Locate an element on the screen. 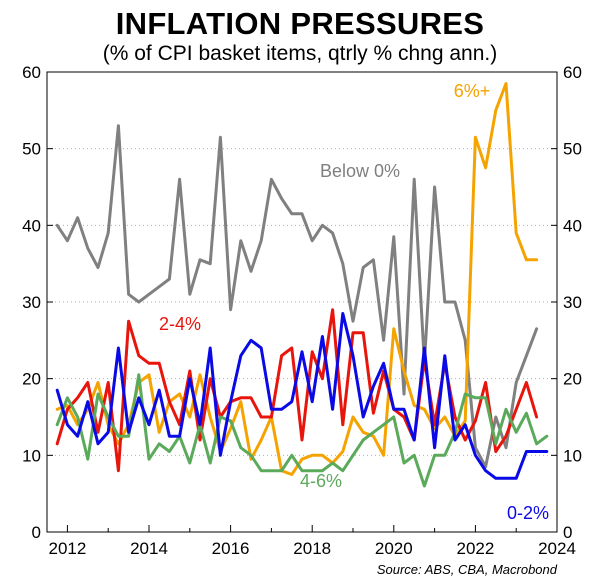  y-tick-label-left: 20 is located at coordinates (31, 379).